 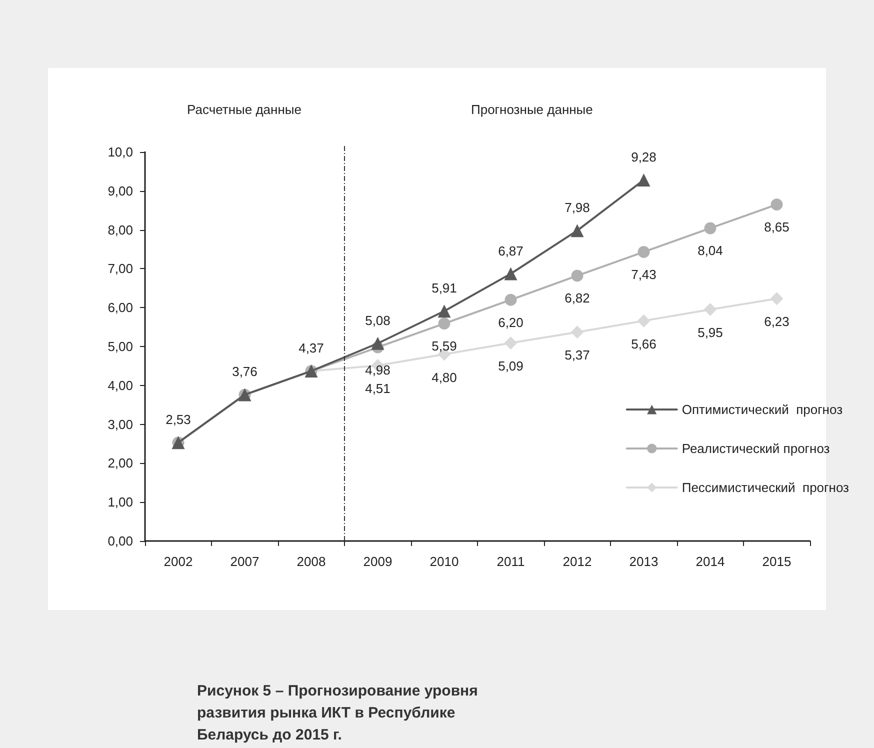 I want to click on data-label: 9,28, so click(x=643, y=157).